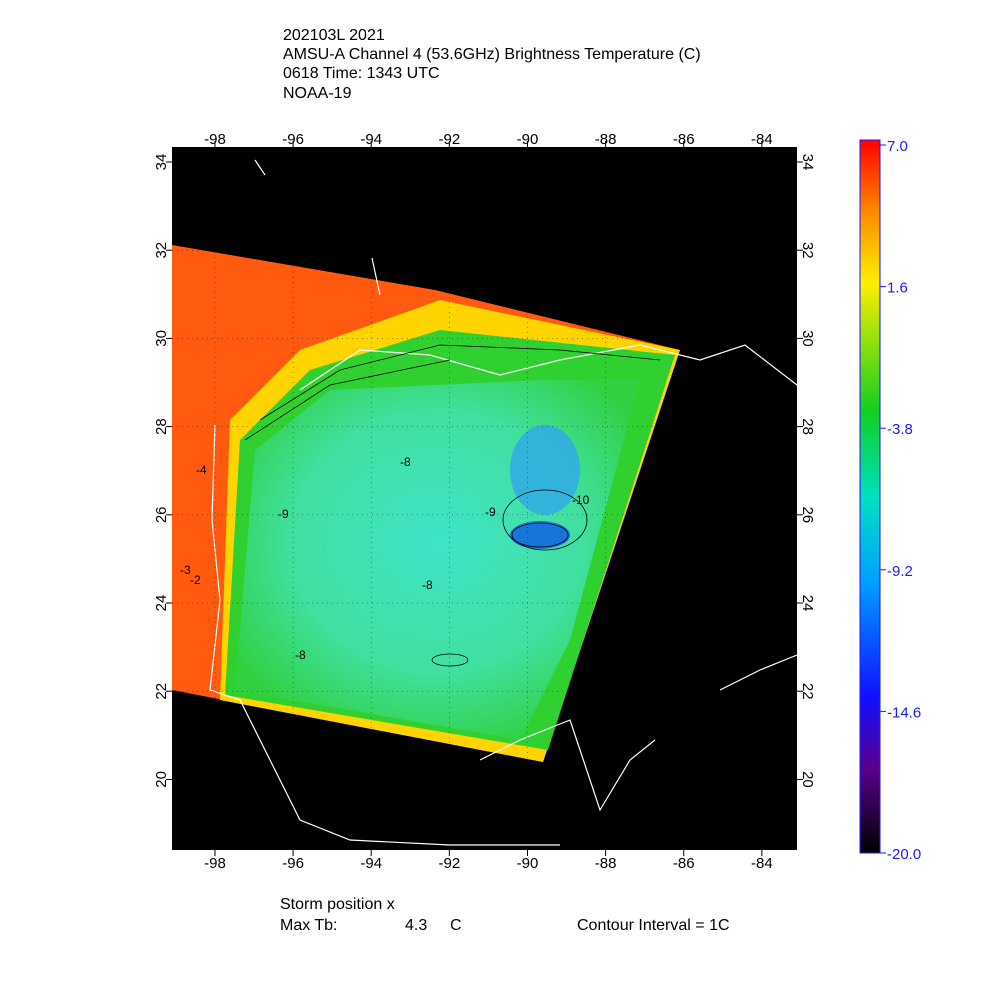  I want to click on contour-interval: Contour Interval = 1C, so click(653, 925).